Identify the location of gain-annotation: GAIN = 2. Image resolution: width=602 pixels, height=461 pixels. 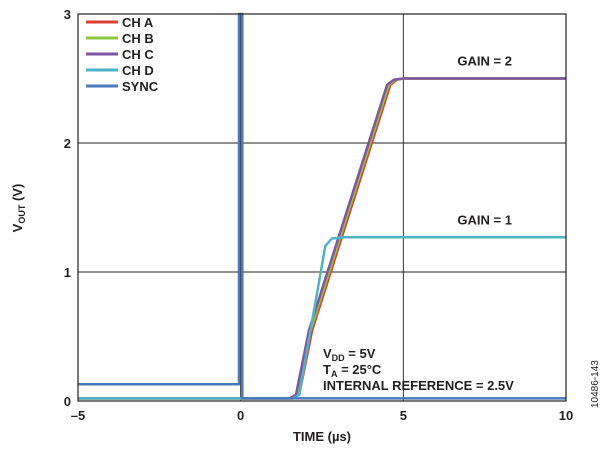
(484, 61).